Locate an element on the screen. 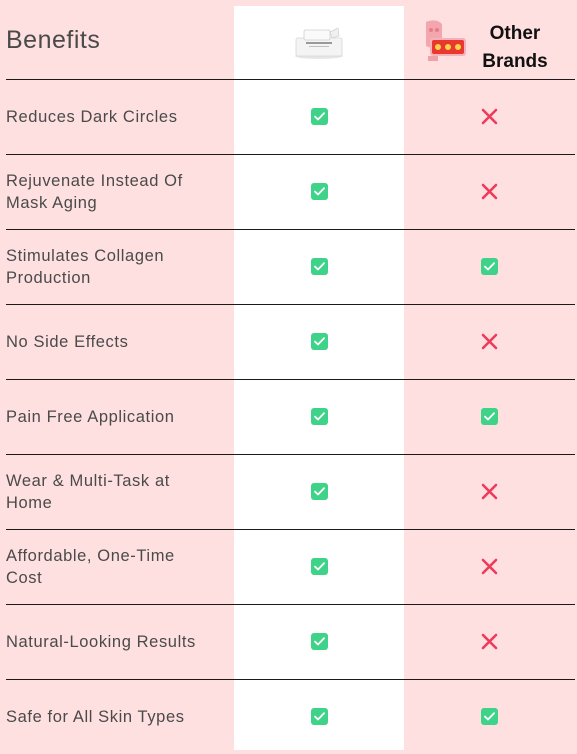 Image resolution: width=577 pixels, height=754 pixels. benefit-label: Affordable, One-Time Cost is located at coordinates (90, 566).